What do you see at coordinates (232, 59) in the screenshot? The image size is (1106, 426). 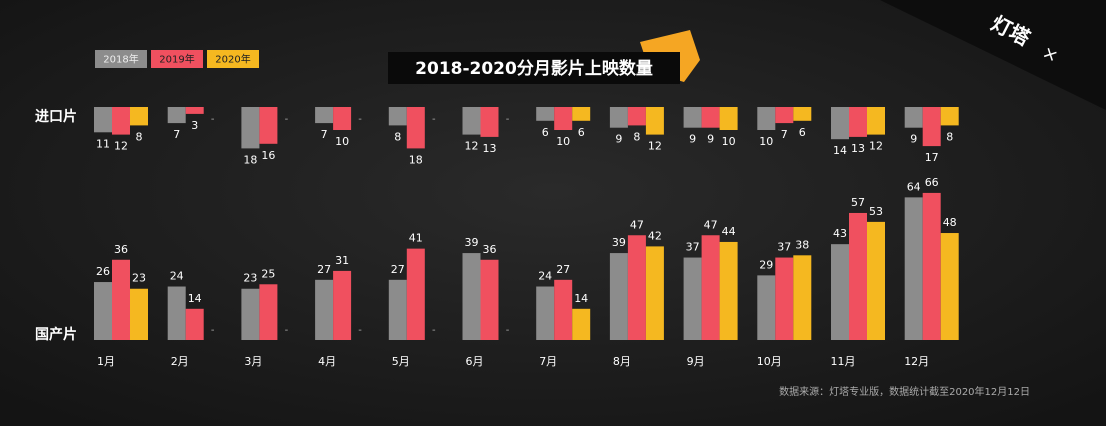 I see `legend-label: 2020年` at bounding box center [232, 59].